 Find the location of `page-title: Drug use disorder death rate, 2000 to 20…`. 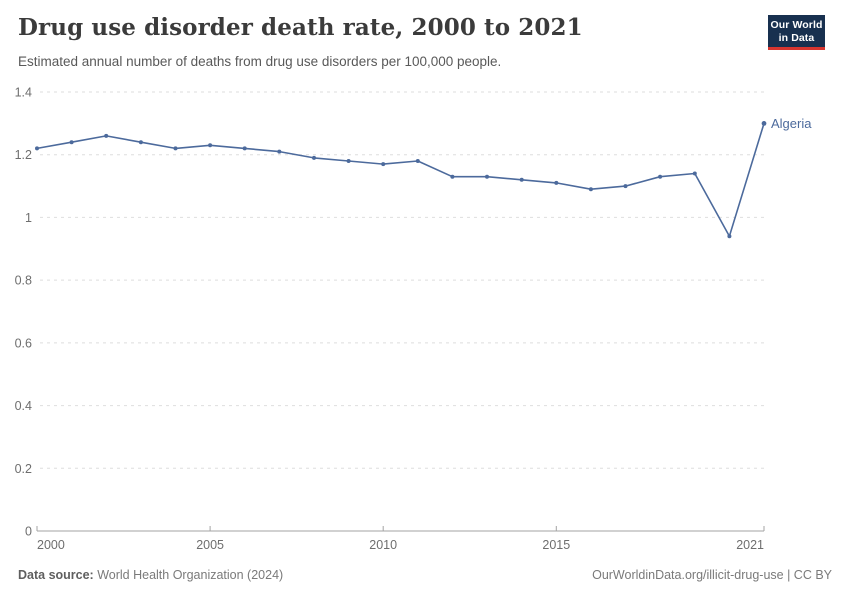

page-title: Drug use disorder death rate, 2000 to 20… is located at coordinates (300, 27).